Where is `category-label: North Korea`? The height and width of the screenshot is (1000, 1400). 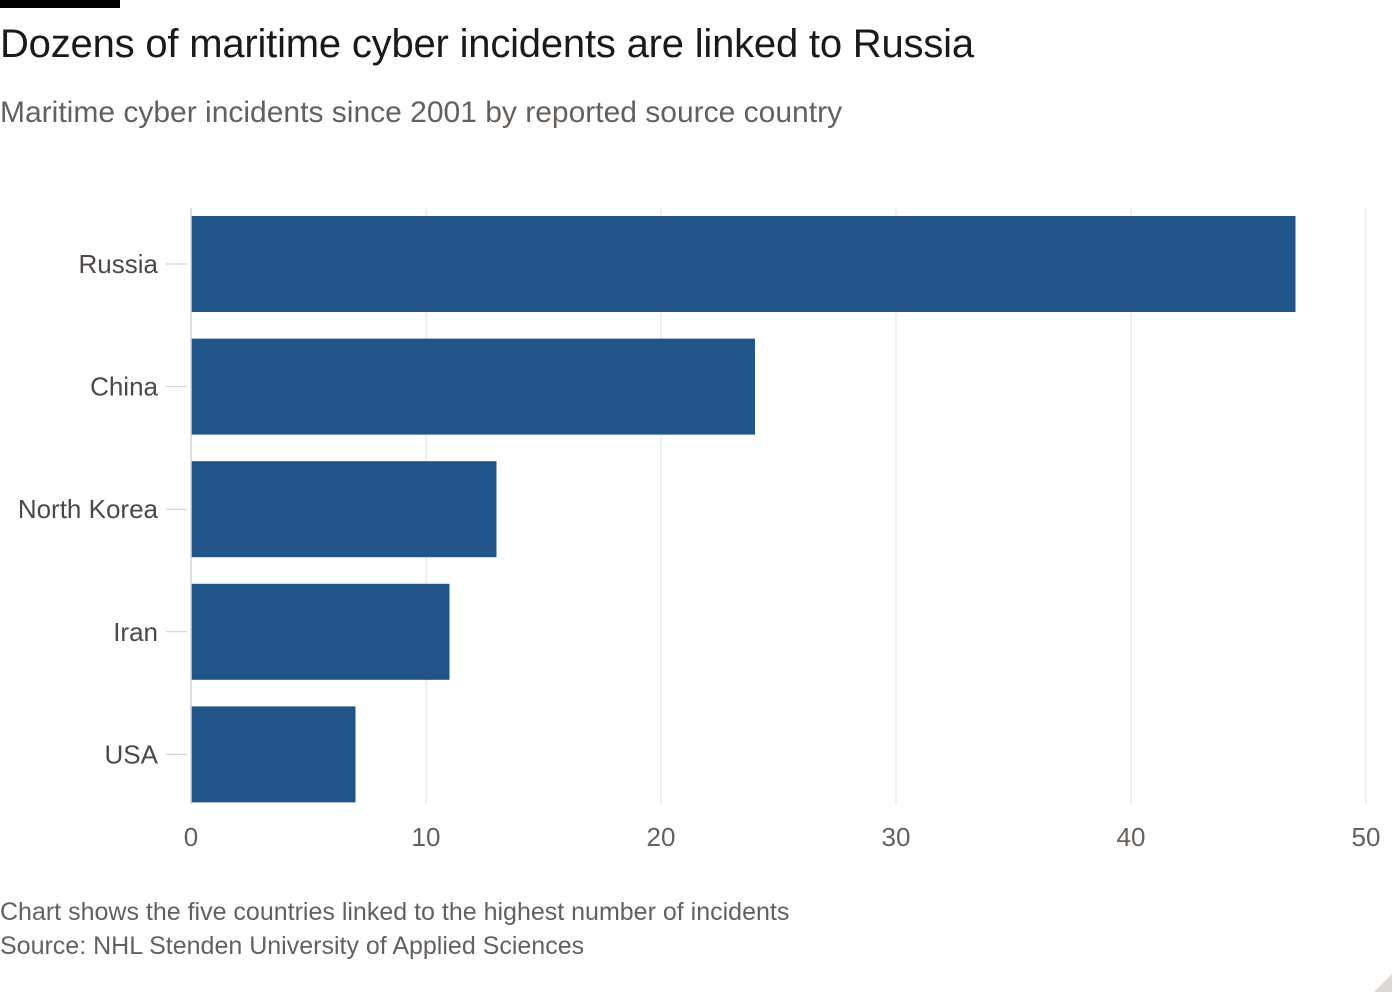
category-label: North Korea is located at coordinates (88, 509).